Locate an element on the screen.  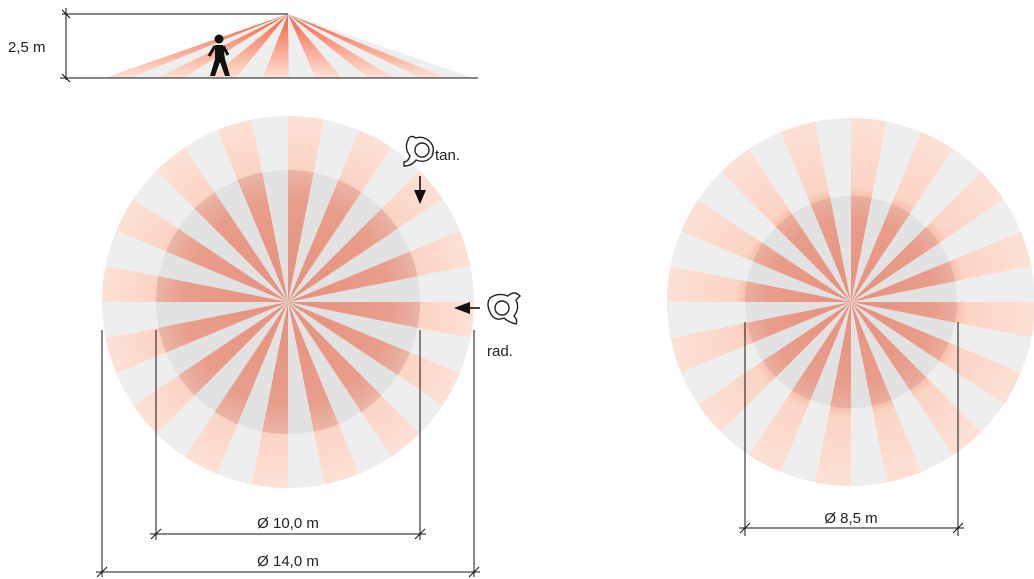
small-core-zone is located at coordinates (851, 302).